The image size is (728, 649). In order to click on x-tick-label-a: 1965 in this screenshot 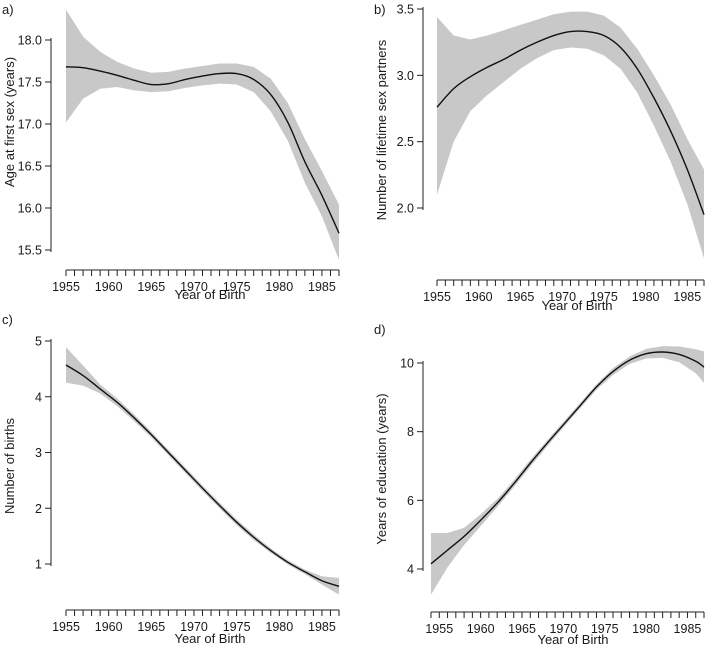, I will do `click(151, 287)`.